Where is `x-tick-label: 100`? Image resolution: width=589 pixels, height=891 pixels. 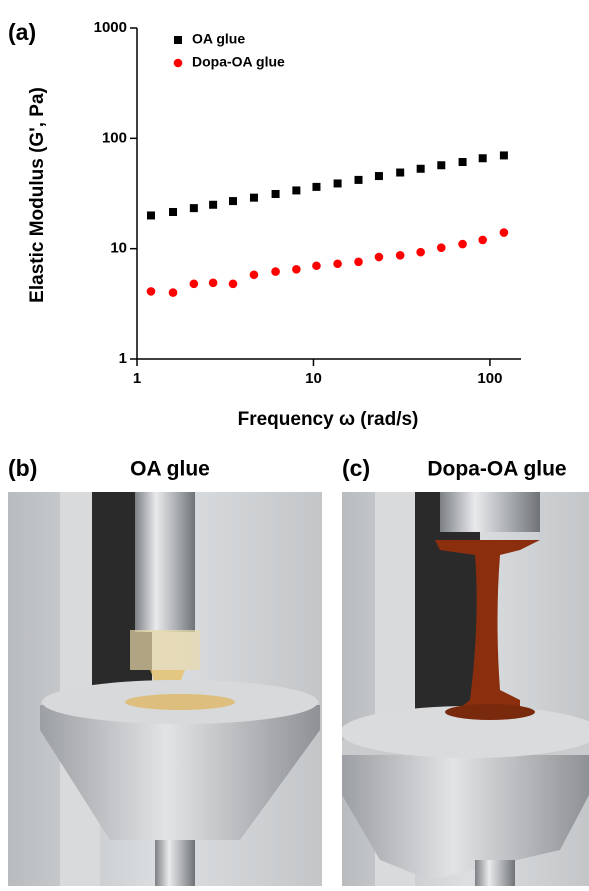 x-tick-label: 100 is located at coordinates (489, 378).